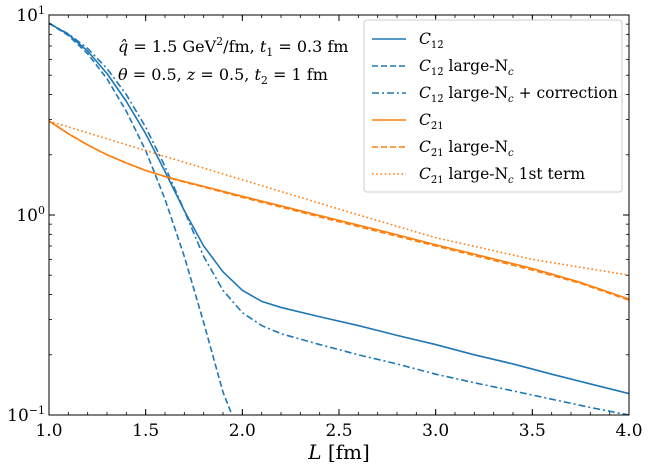 This screenshot has width=649, height=472. Describe the element at coordinates (466, 67) in the screenshot. I see `legend-label-2: C12̄ large-Nc` at that location.